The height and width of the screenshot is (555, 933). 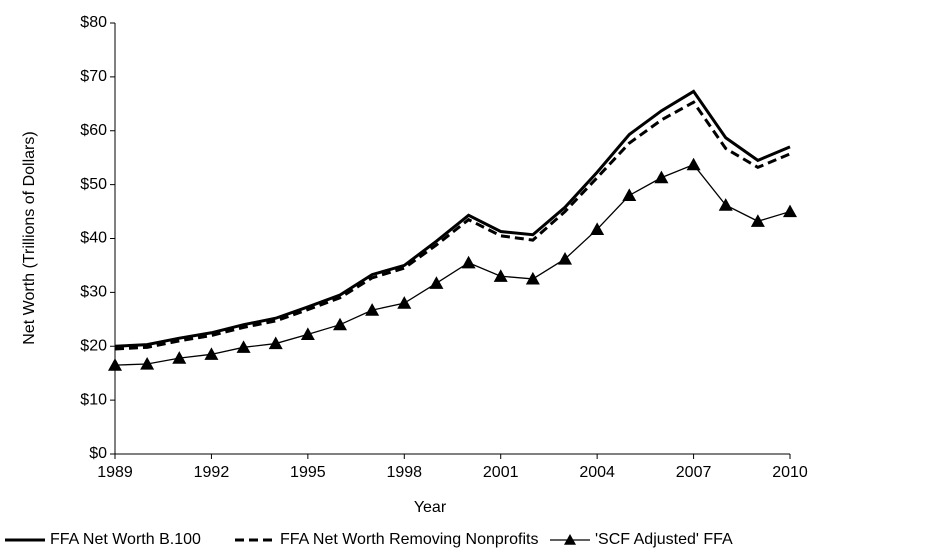 What do you see at coordinates (597, 472) in the screenshot?
I see `x-tick-label: 2004` at bounding box center [597, 472].